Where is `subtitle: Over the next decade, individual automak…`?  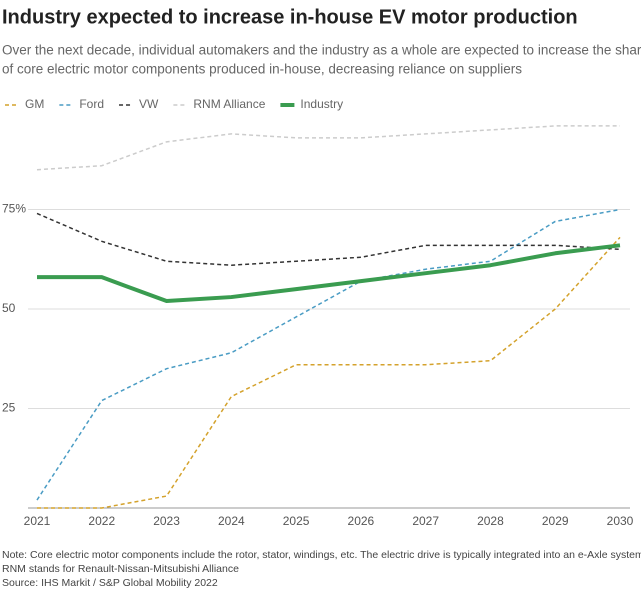 subtitle: Over the next decade, individual automak… is located at coordinates (321, 50).